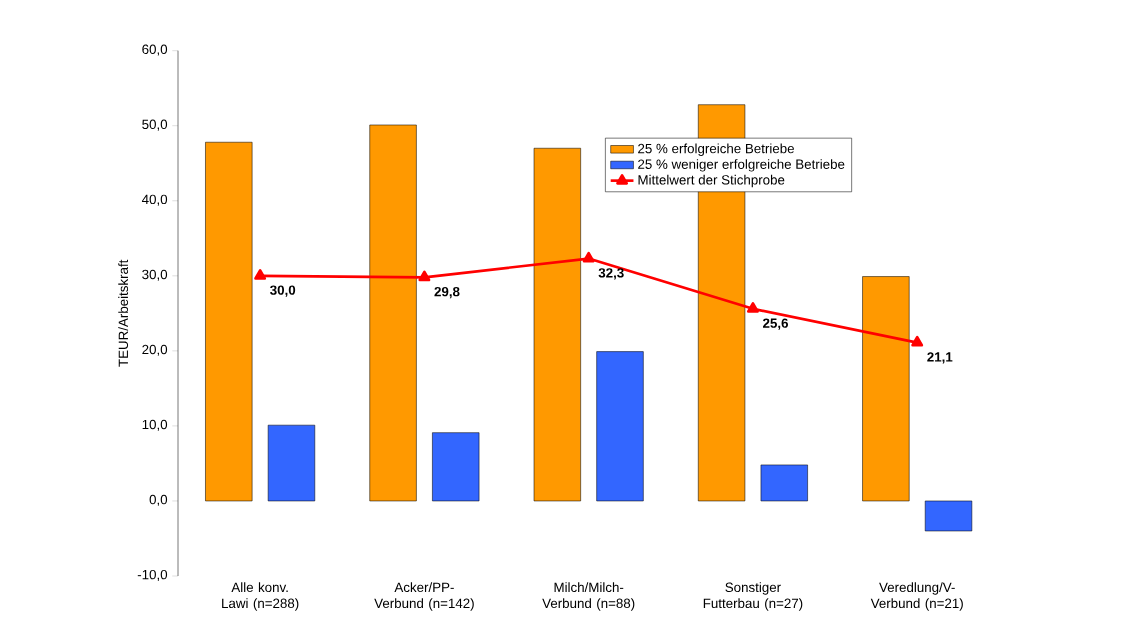 The height and width of the screenshot is (637, 1128). What do you see at coordinates (155, 350) in the screenshot?
I see `y-tick-label: 20,0` at bounding box center [155, 350].